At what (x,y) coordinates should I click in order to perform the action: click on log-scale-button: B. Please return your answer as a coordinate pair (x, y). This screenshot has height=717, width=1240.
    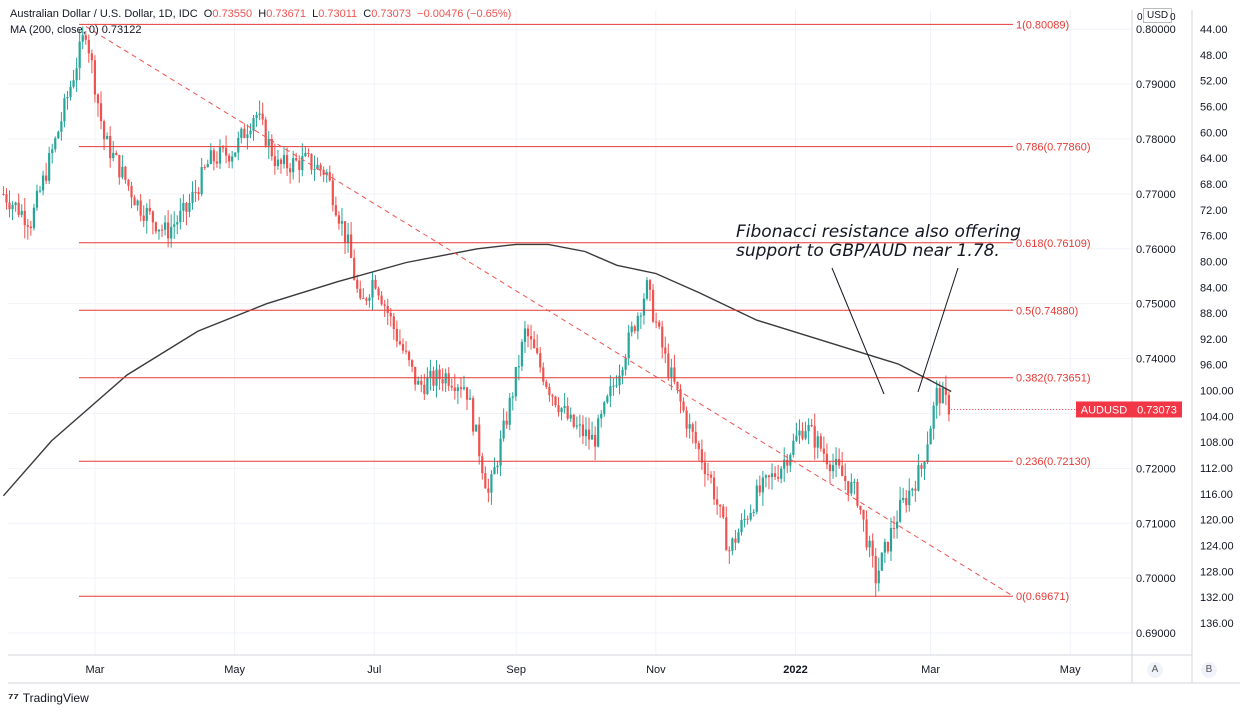
    Looking at the image, I should click on (1209, 670).